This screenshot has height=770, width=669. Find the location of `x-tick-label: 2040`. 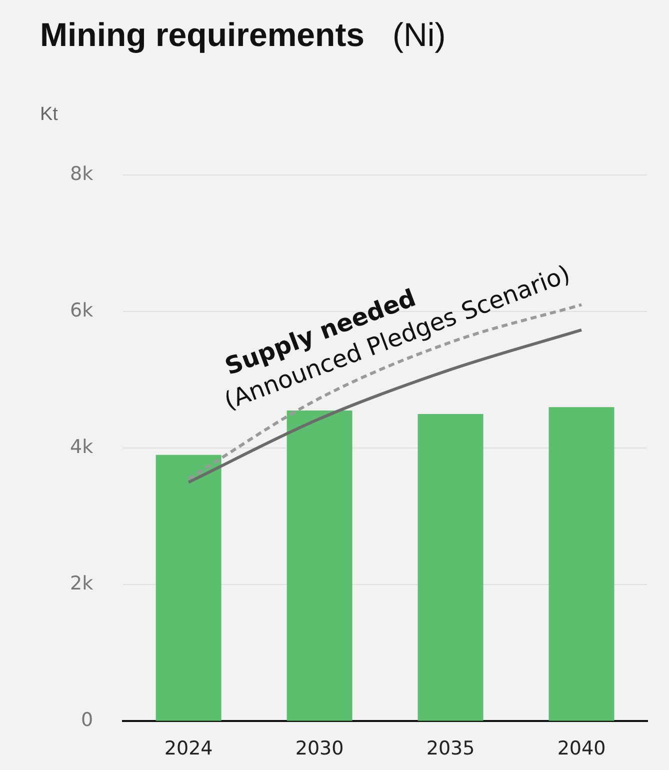

x-tick-label: 2040 is located at coordinates (581, 749).